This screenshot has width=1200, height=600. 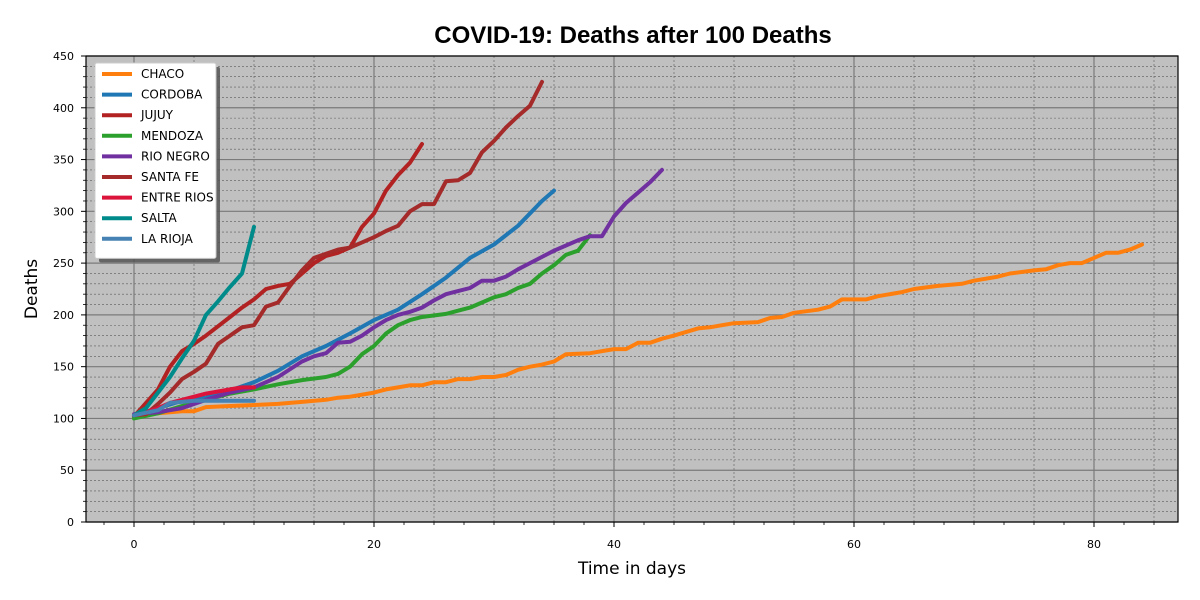 What do you see at coordinates (159, 218) in the screenshot?
I see `legend-label: SALTA` at bounding box center [159, 218].